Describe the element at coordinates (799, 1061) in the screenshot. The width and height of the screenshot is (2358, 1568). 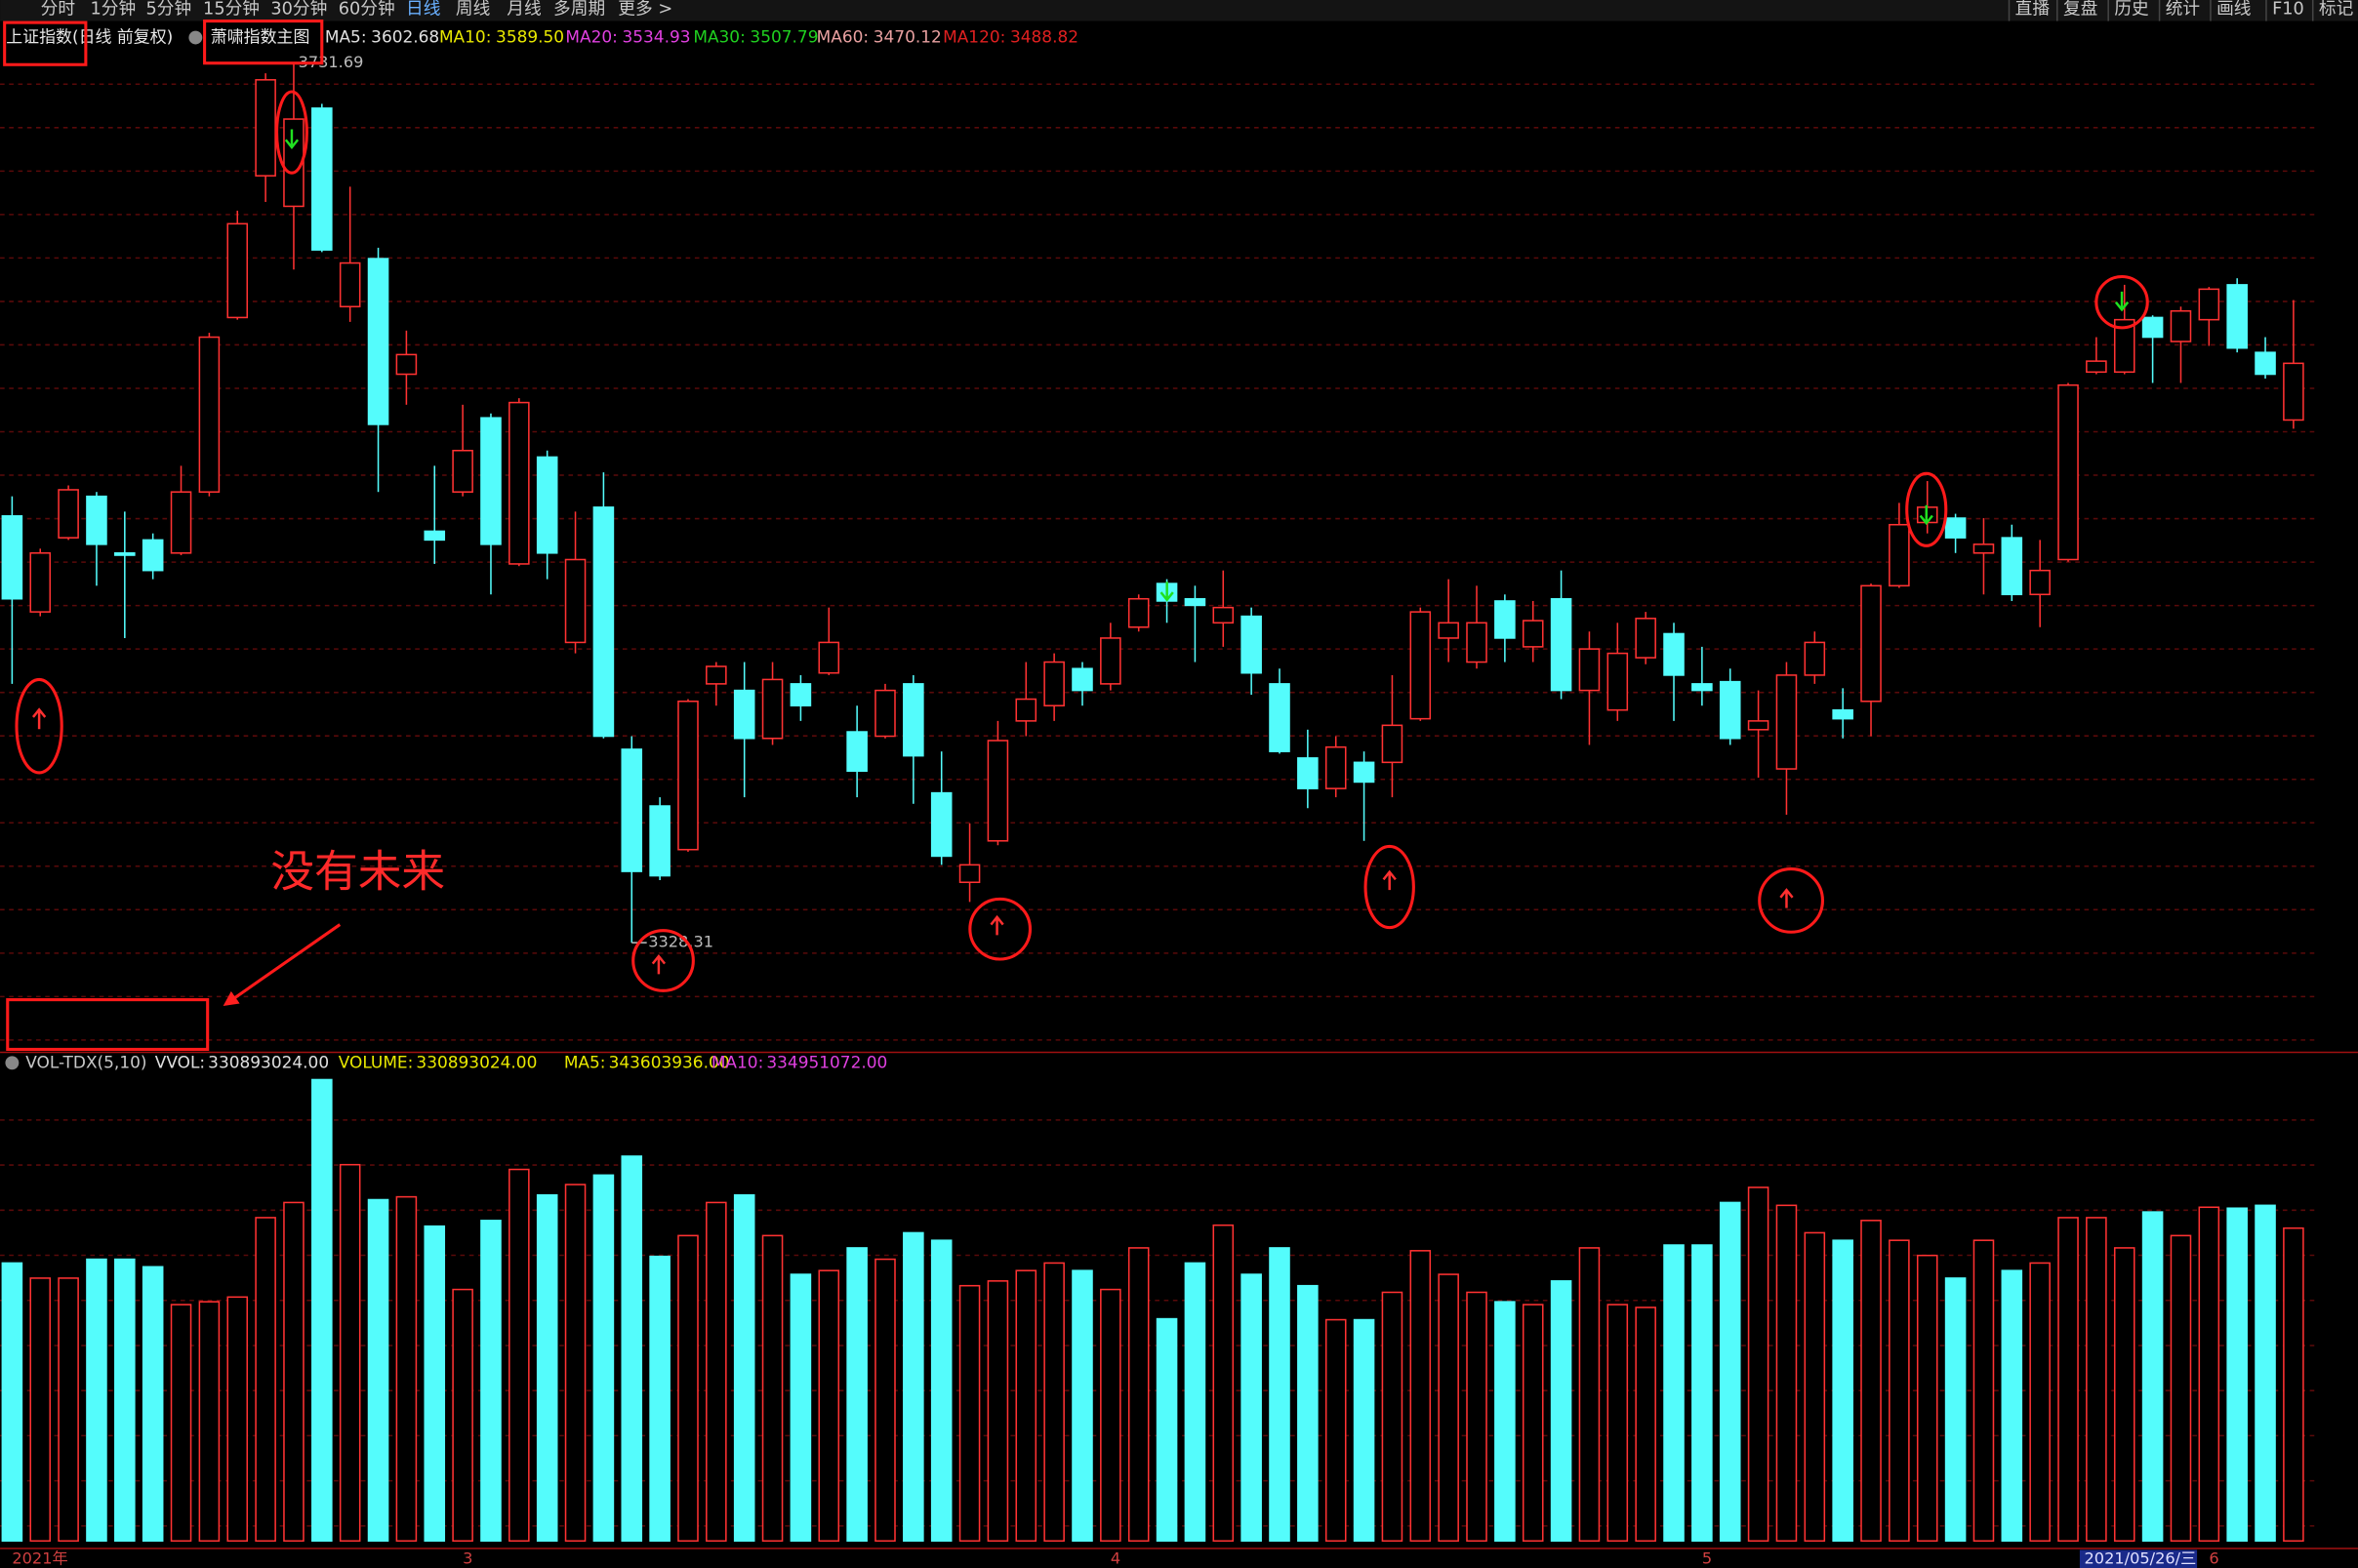
I see `volume-readout: MA10: 334951072.00` at that location.